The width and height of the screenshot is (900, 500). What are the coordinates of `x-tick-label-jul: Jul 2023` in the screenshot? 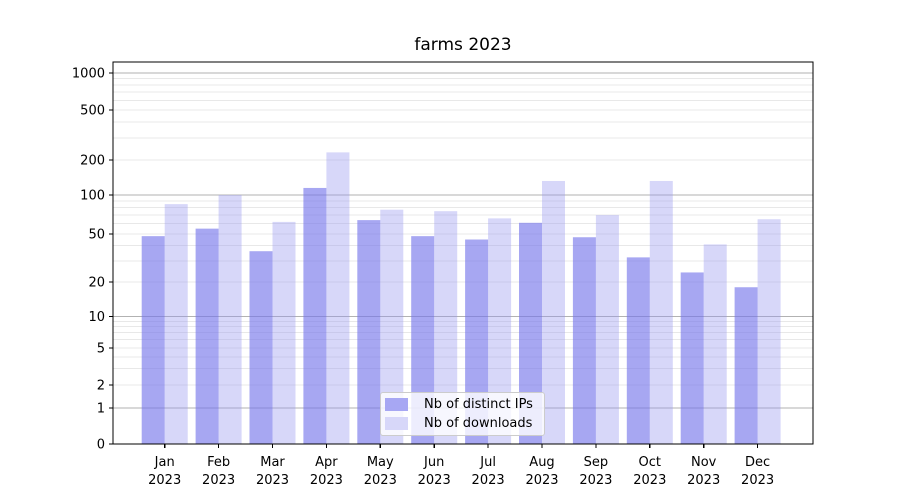 It's located at (488, 471).